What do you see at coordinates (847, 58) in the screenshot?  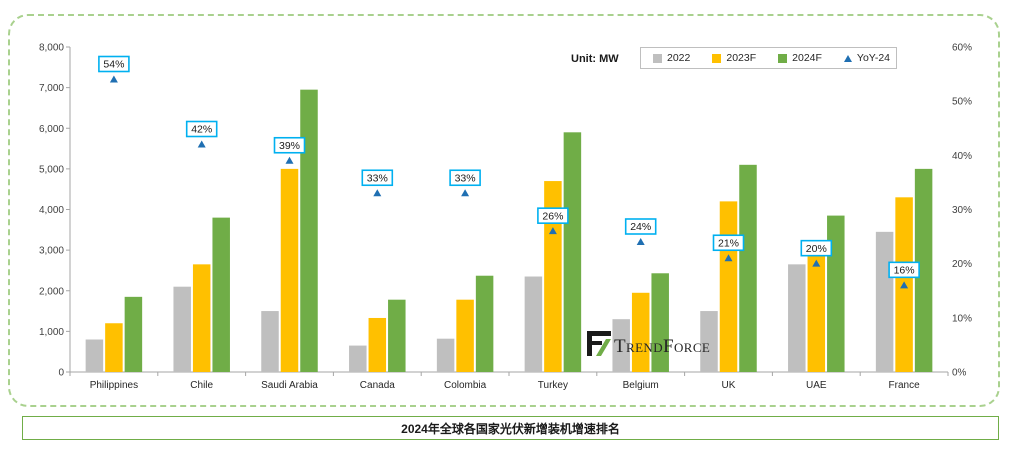 I see `triangle-marker-icon` at bounding box center [847, 58].